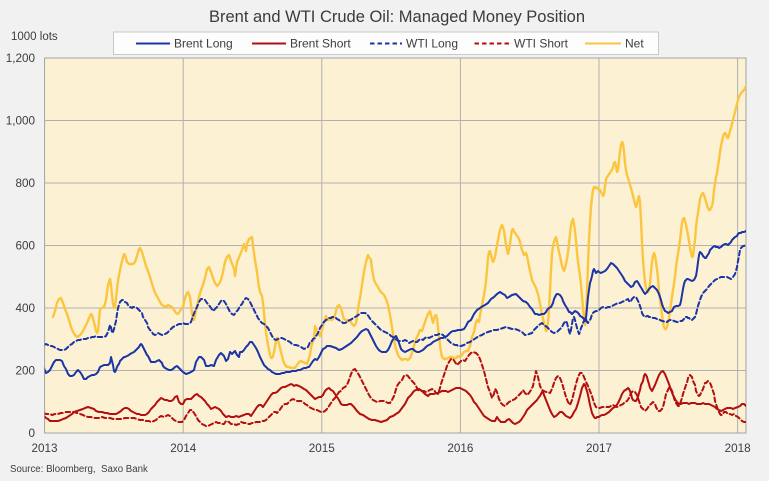 This screenshot has height=481, width=769. What do you see at coordinates (203, 44) in the screenshot?
I see `svg-text: Brent Long` at bounding box center [203, 44].